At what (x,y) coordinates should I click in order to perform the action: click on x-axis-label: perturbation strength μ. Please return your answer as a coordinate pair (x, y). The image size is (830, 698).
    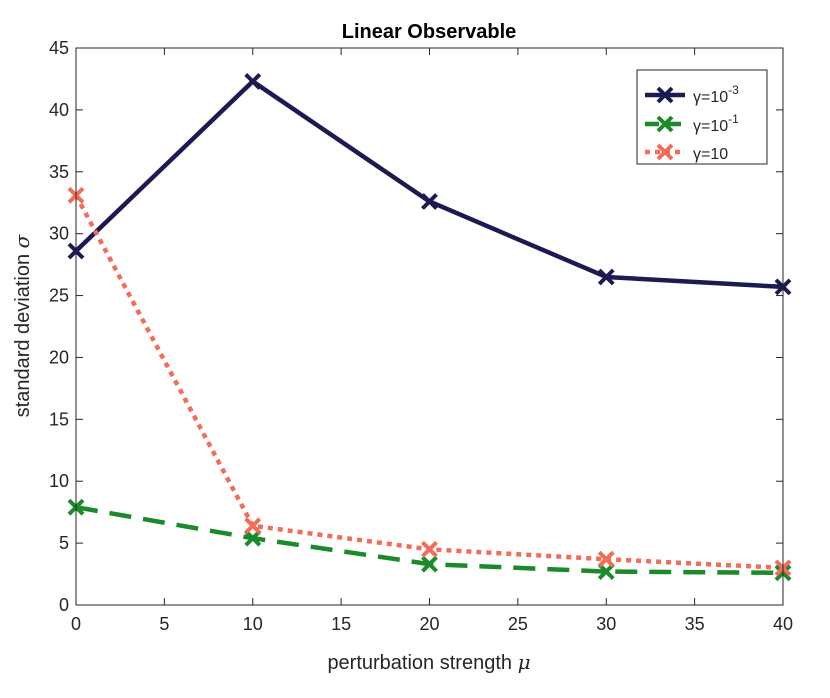
    Looking at the image, I should click on (428, 662).